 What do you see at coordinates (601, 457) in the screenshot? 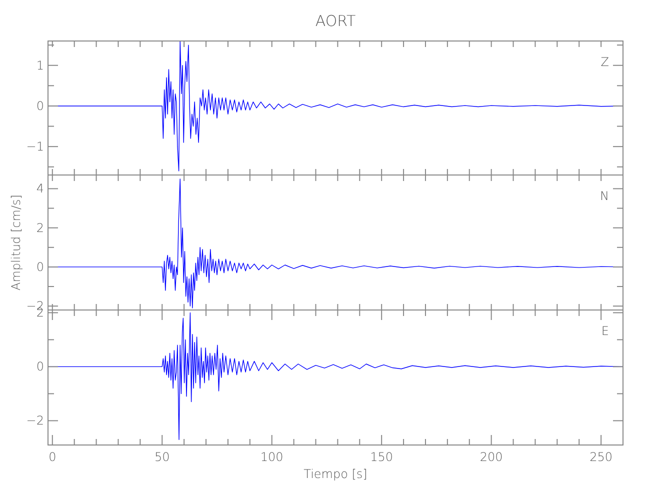
I see `x-tick-label: 250` at bounding box center [601, 457].